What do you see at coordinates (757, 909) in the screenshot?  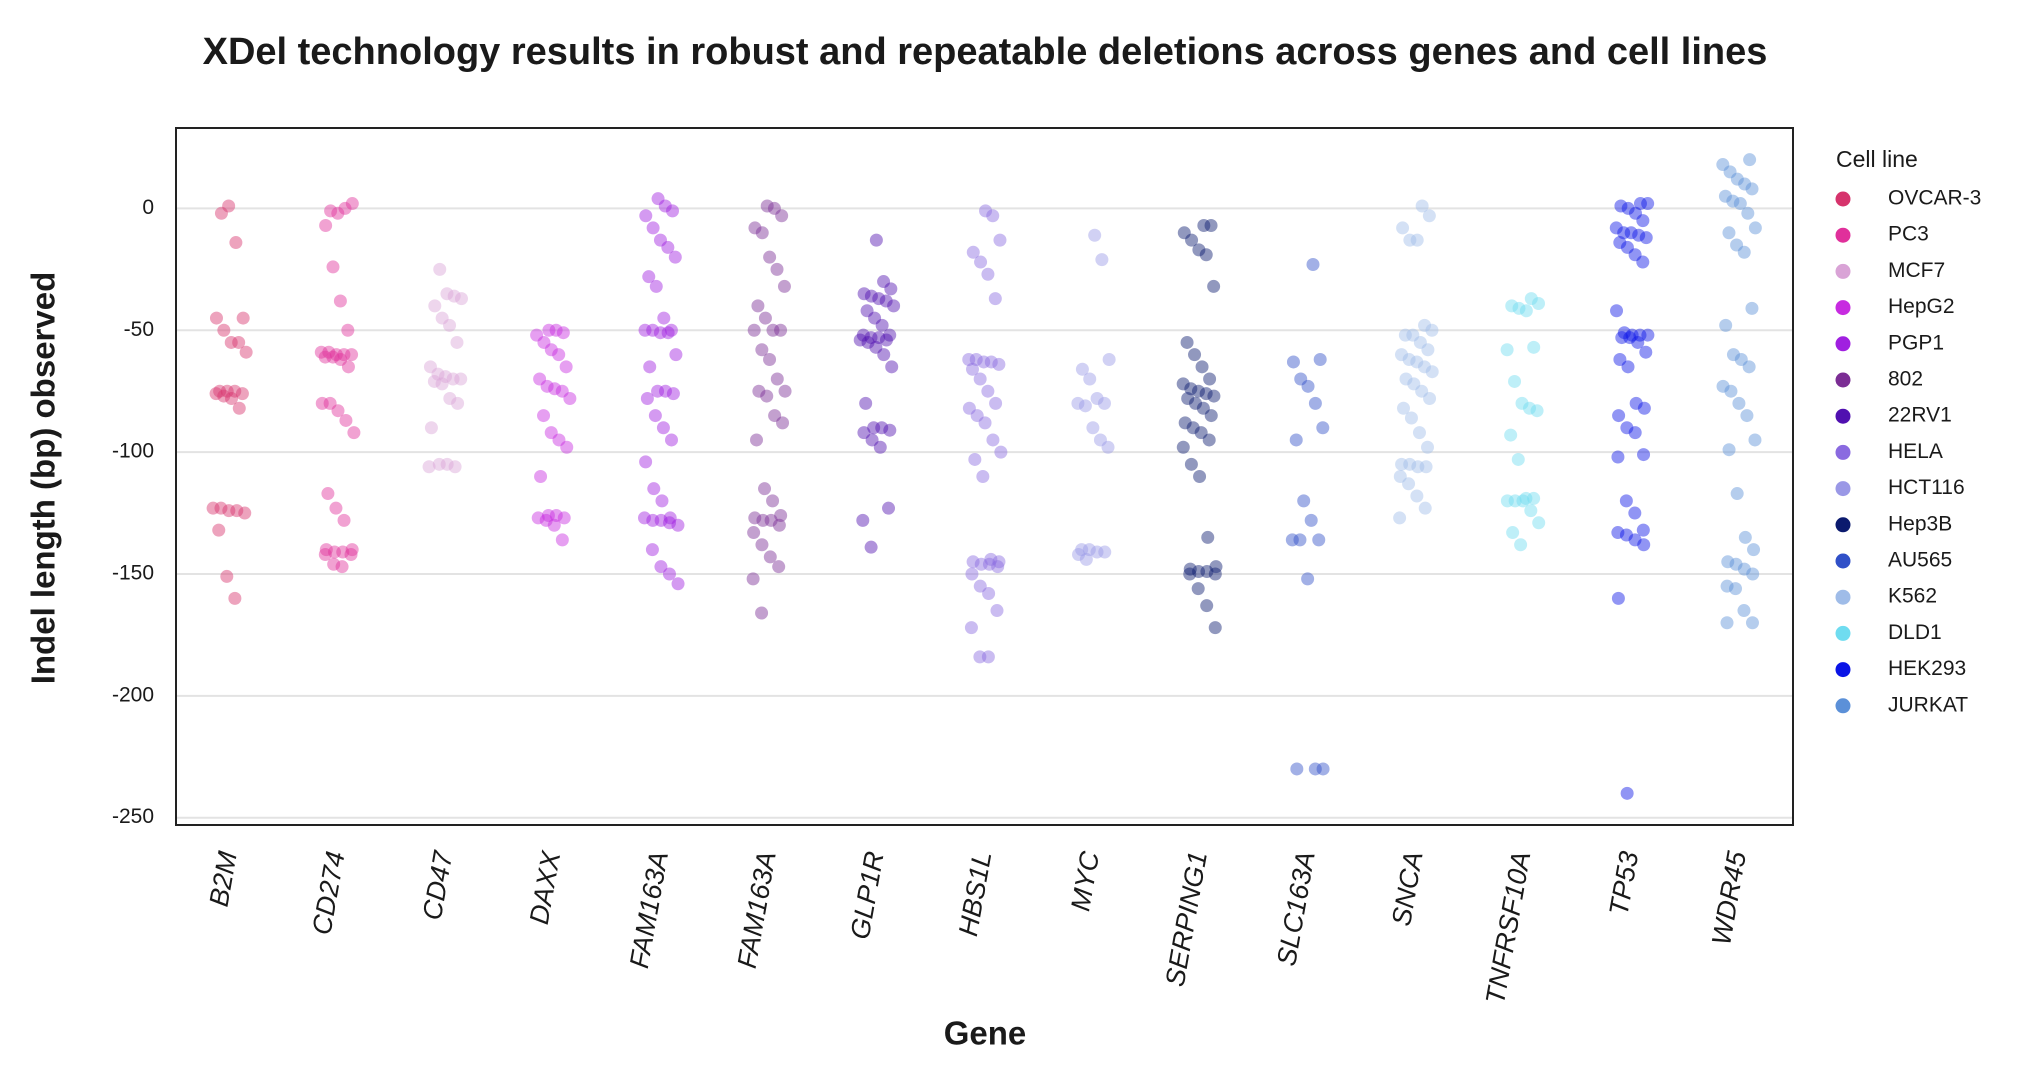 I see `x-tick-label: FAM163A` at bounding box center [757, 909].